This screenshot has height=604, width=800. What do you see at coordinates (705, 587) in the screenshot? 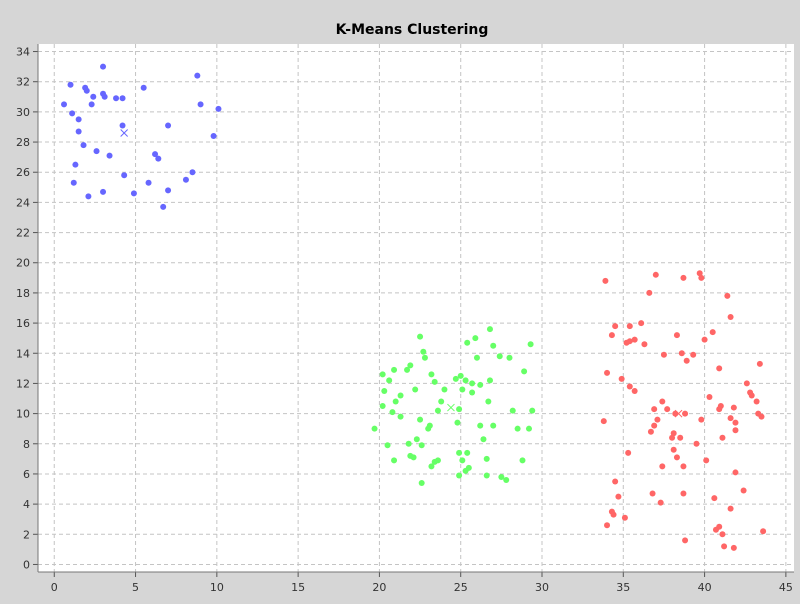
I see `x-tick-label: 40` at bounding box center [705, 587].